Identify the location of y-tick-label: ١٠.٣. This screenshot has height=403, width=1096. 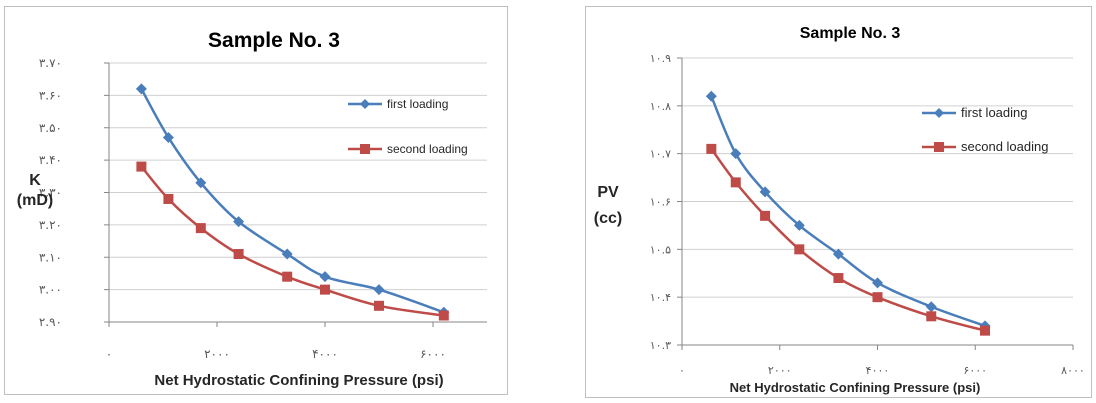
(660, 345).